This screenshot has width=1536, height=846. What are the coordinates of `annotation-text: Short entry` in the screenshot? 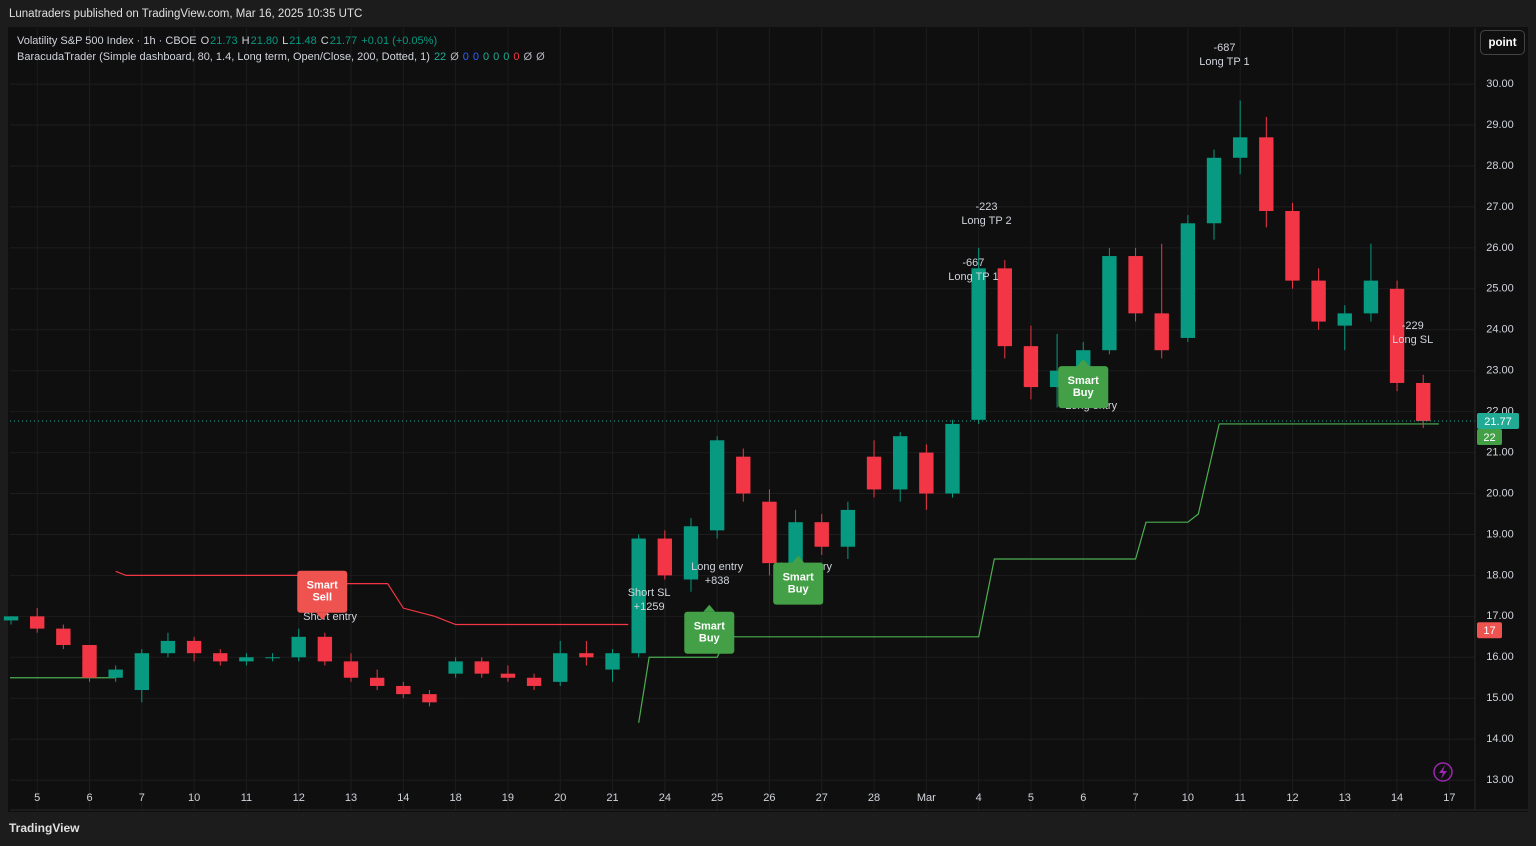 It's located at (330, 617).